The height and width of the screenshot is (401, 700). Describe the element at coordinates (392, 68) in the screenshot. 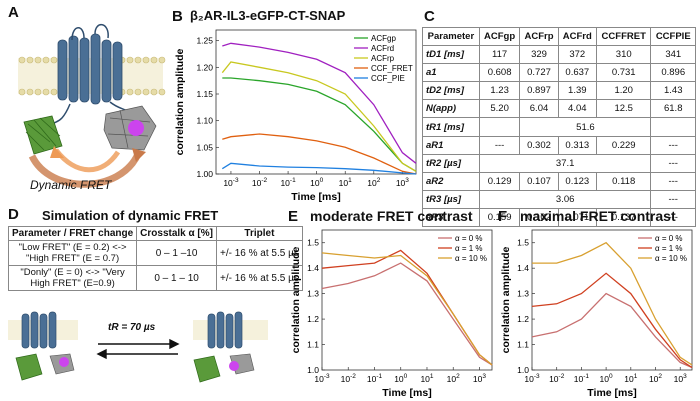

I see `legend-label: CCF_FRET` at that location.